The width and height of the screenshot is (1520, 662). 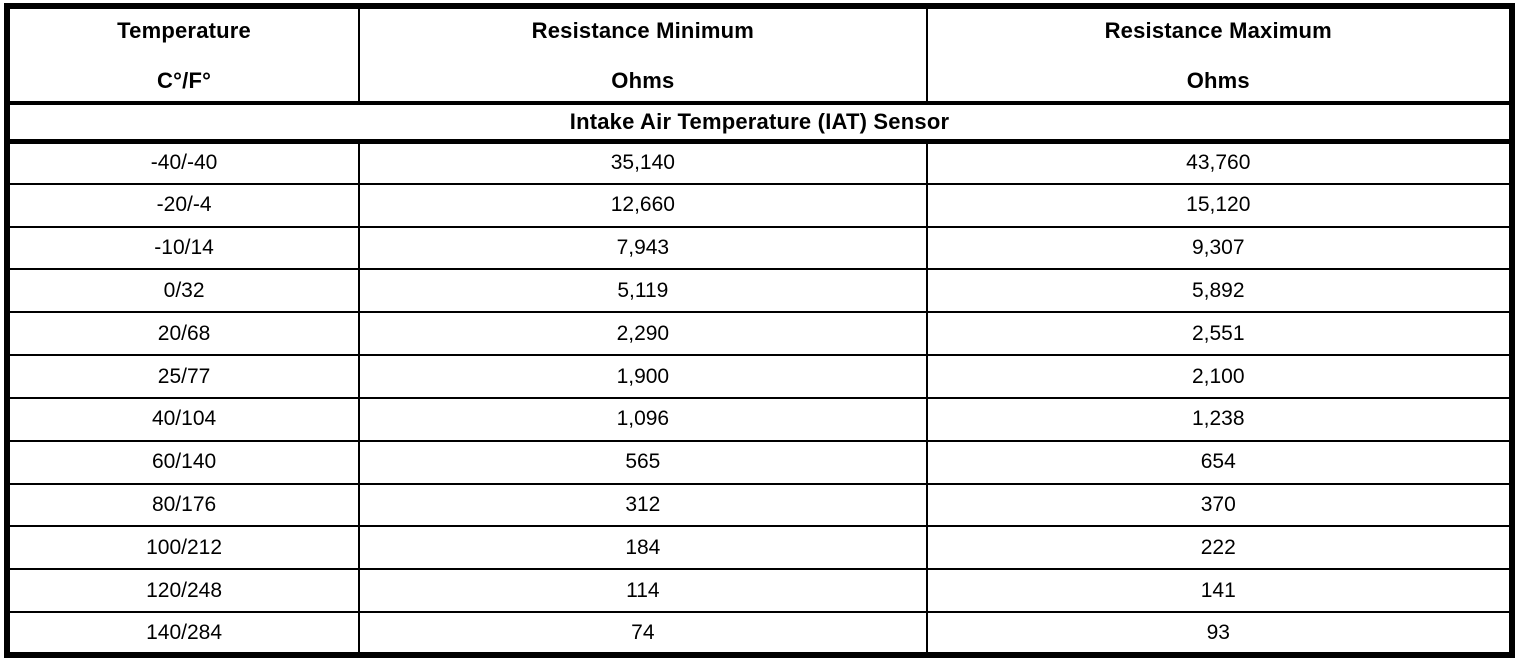 What do you see at coordinates (183, 591) in the screenshot?
I see `temp-cell: 120/248` at bounding box center [183, 591].